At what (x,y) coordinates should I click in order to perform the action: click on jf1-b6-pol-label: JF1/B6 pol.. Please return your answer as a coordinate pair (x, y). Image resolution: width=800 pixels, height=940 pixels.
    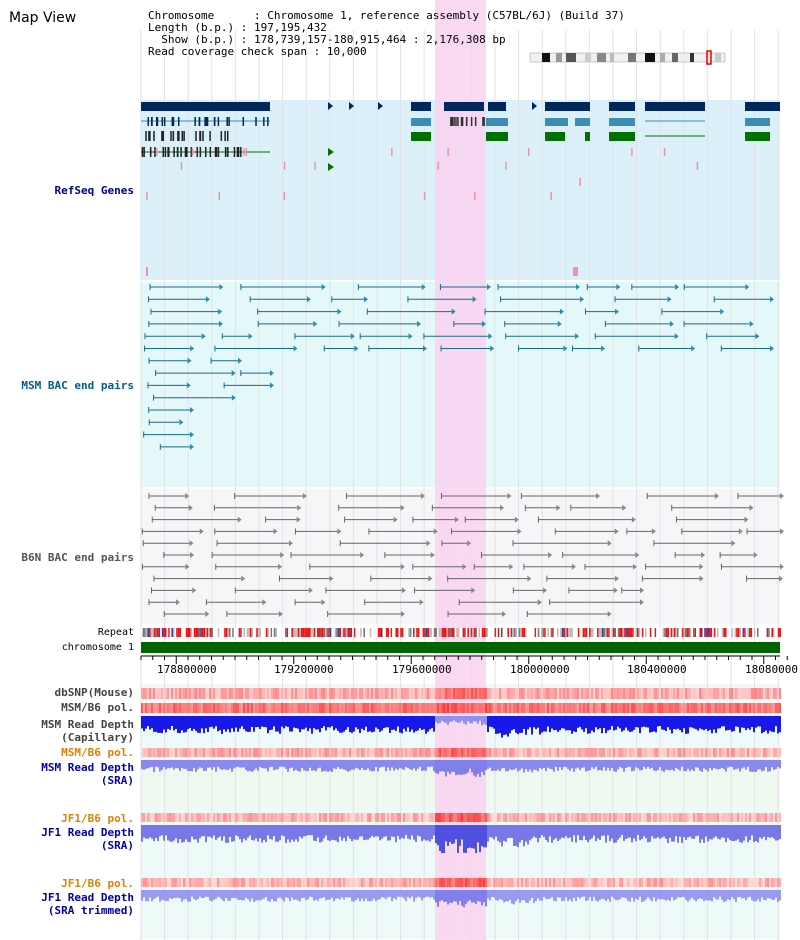
    Looking at the image, I should click on (97, 818).